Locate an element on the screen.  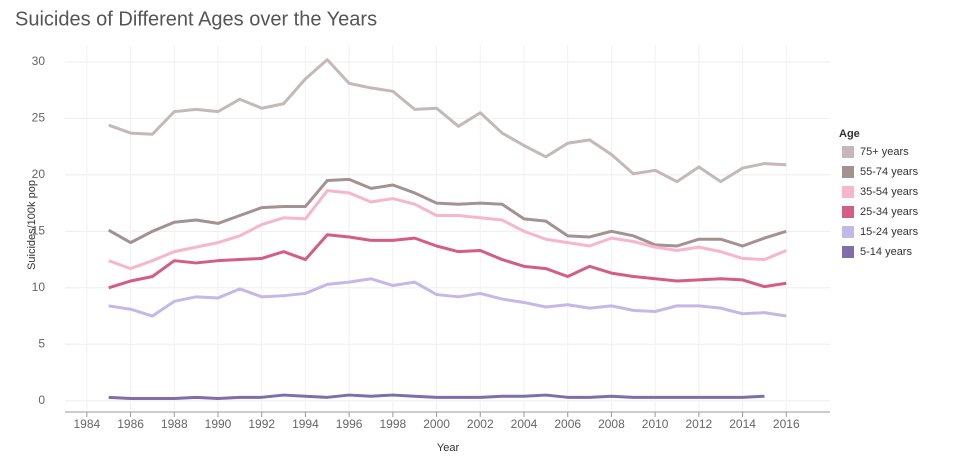
y-axis-title: Suicides/100k pop is located at coordinates (32, 225).